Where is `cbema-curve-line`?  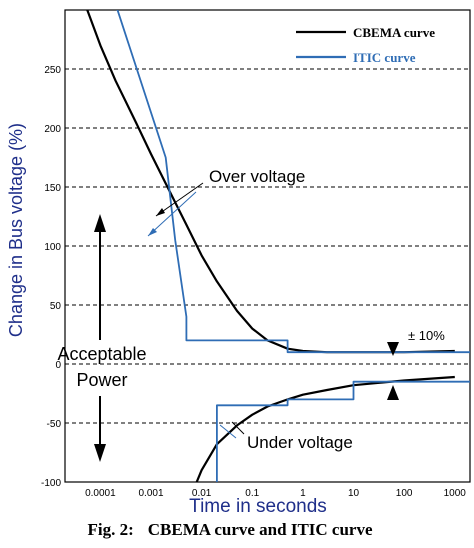
cbema-curve-line is located at coordinates (325, 428).